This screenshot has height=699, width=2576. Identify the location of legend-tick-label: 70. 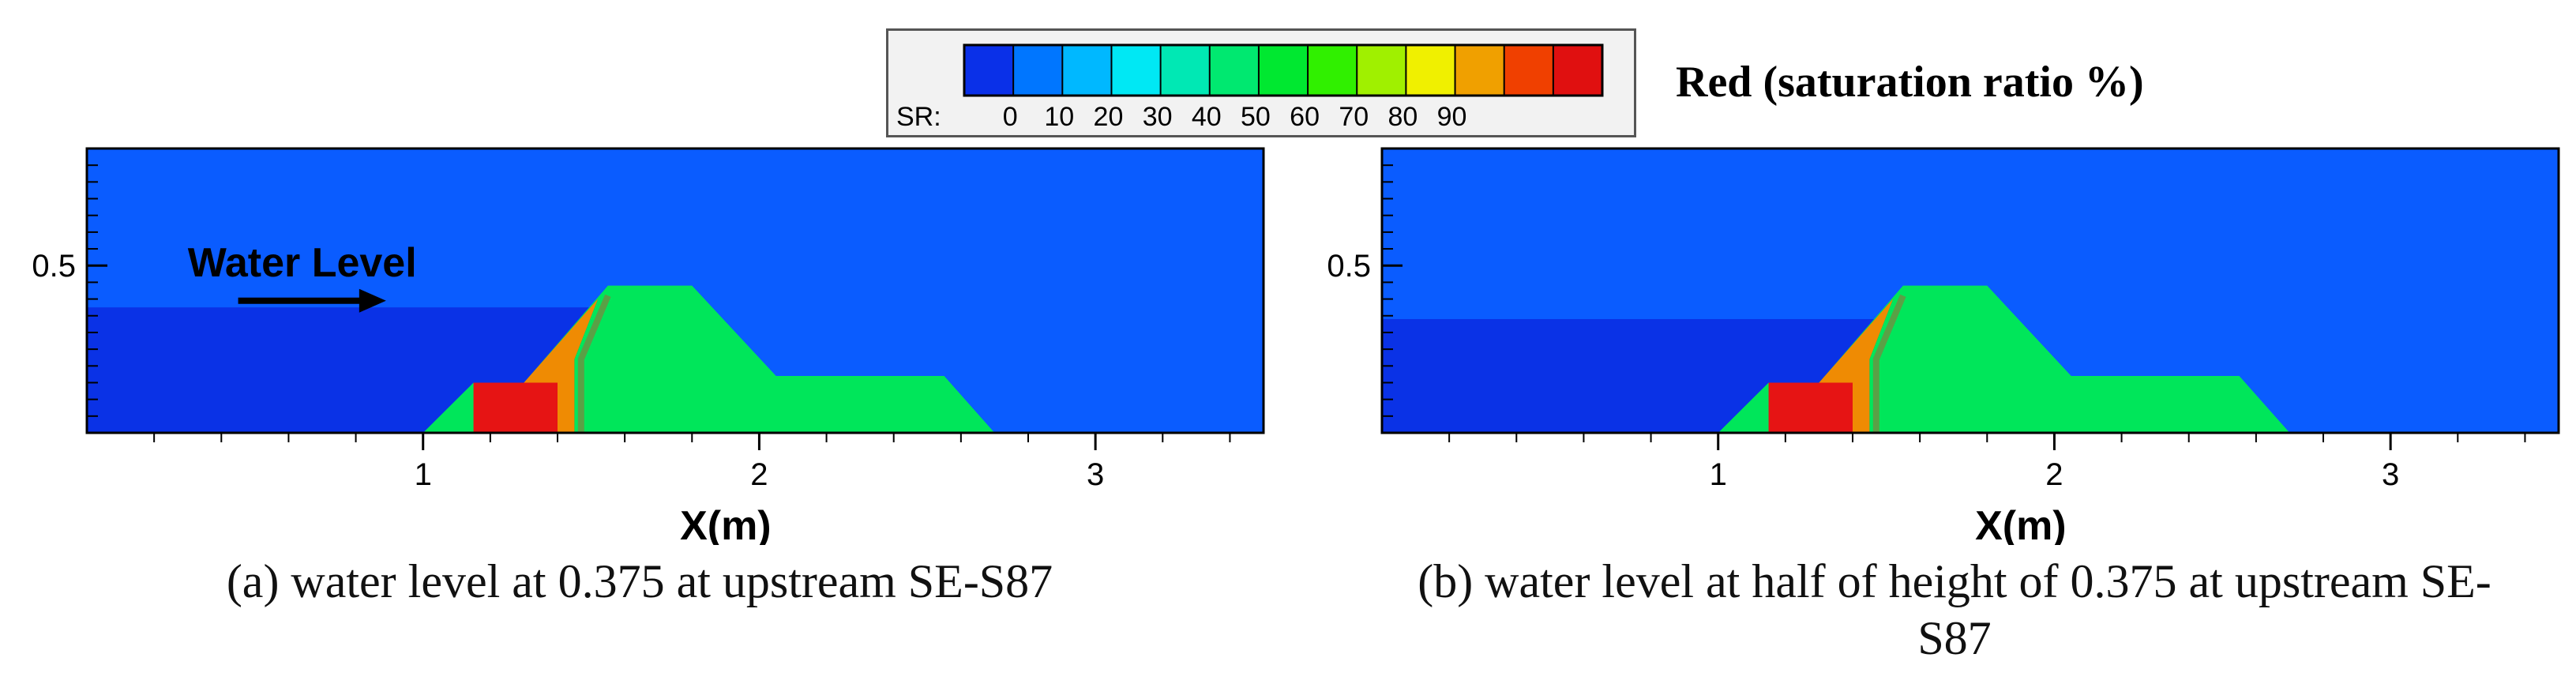
(1354, 117).